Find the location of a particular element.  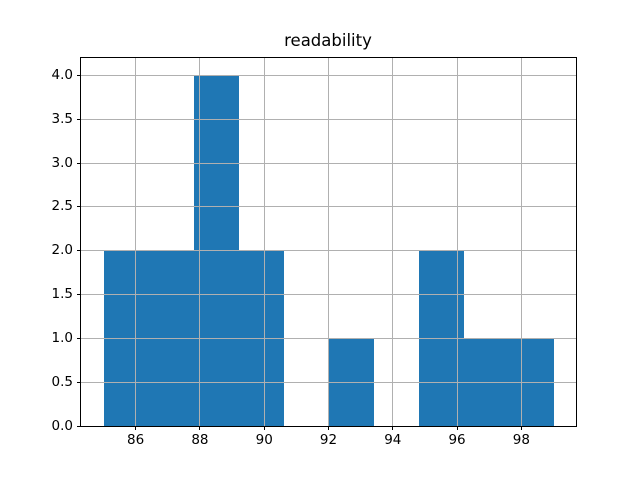

y-tick-label: 1.0 is located at coordinates (62, 337).